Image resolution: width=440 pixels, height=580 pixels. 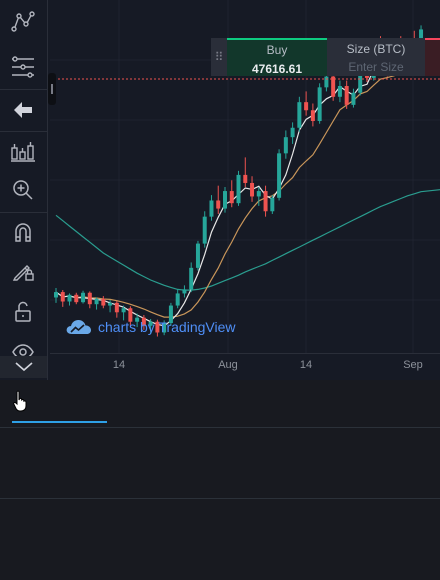 I want to click on lock-drawings-icon, so click(x=23, y=273).